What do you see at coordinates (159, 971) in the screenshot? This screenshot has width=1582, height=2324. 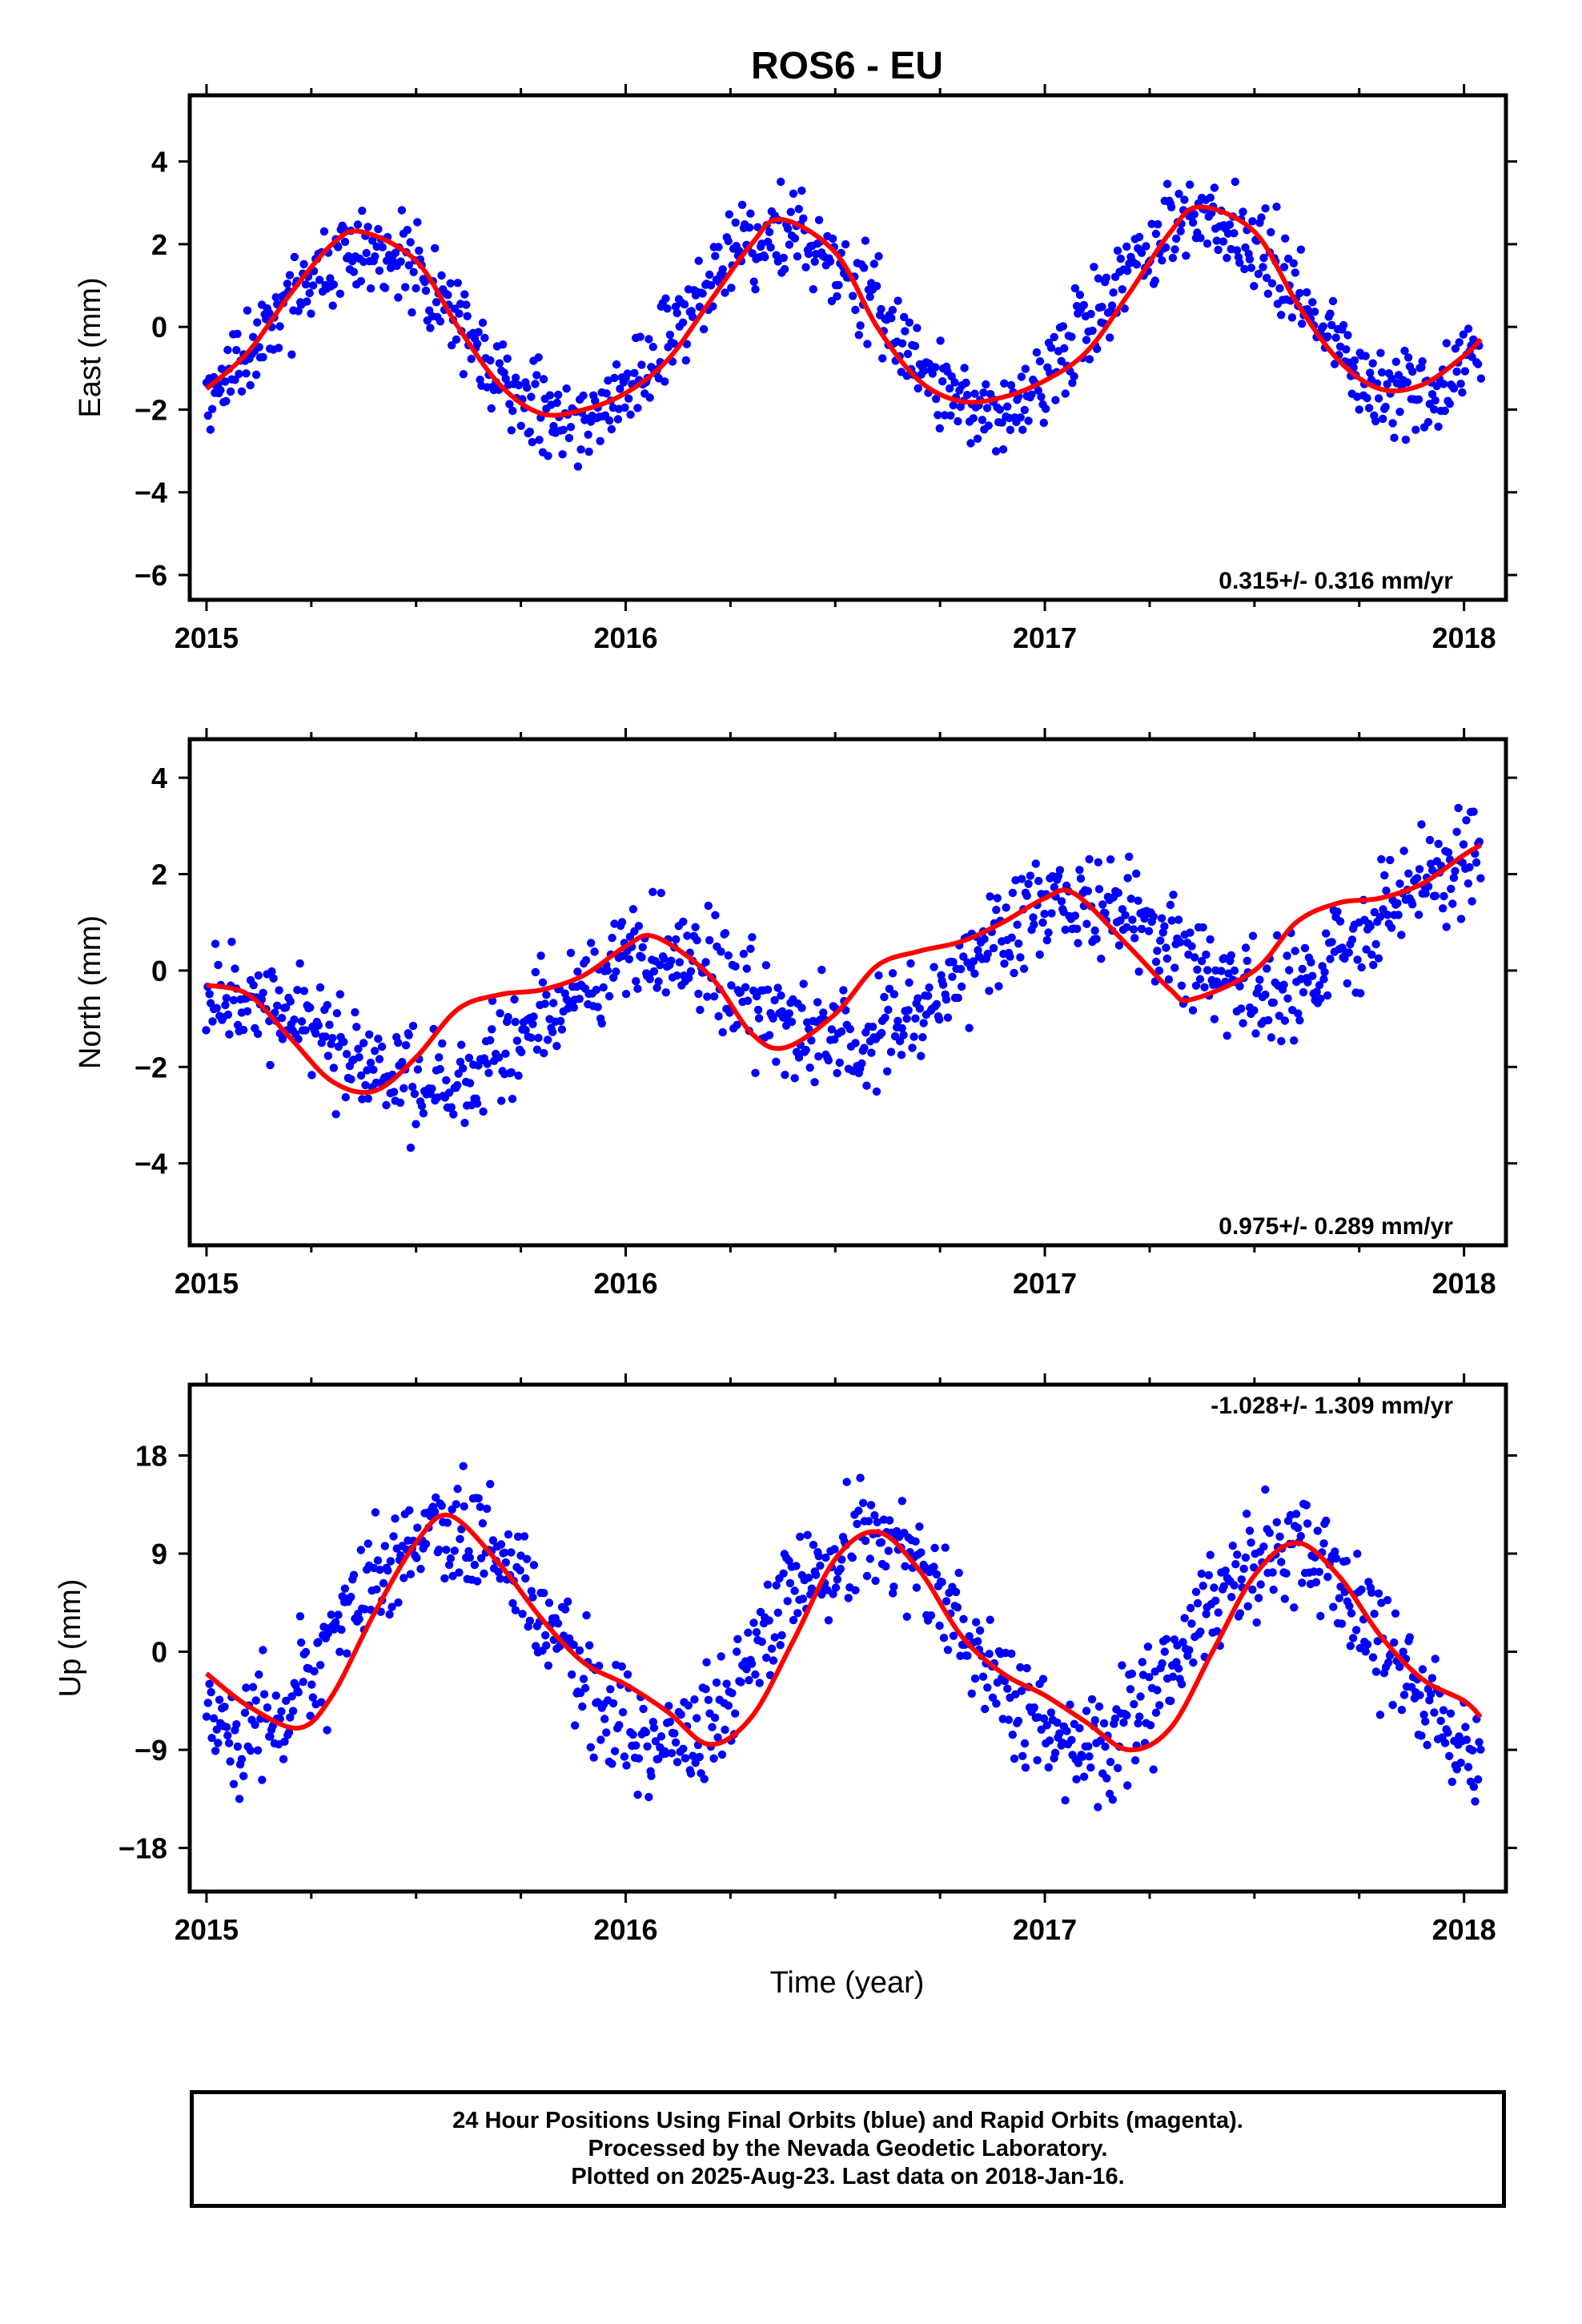 I see `y-tick-label: 0` at bounding box center [159, 971].